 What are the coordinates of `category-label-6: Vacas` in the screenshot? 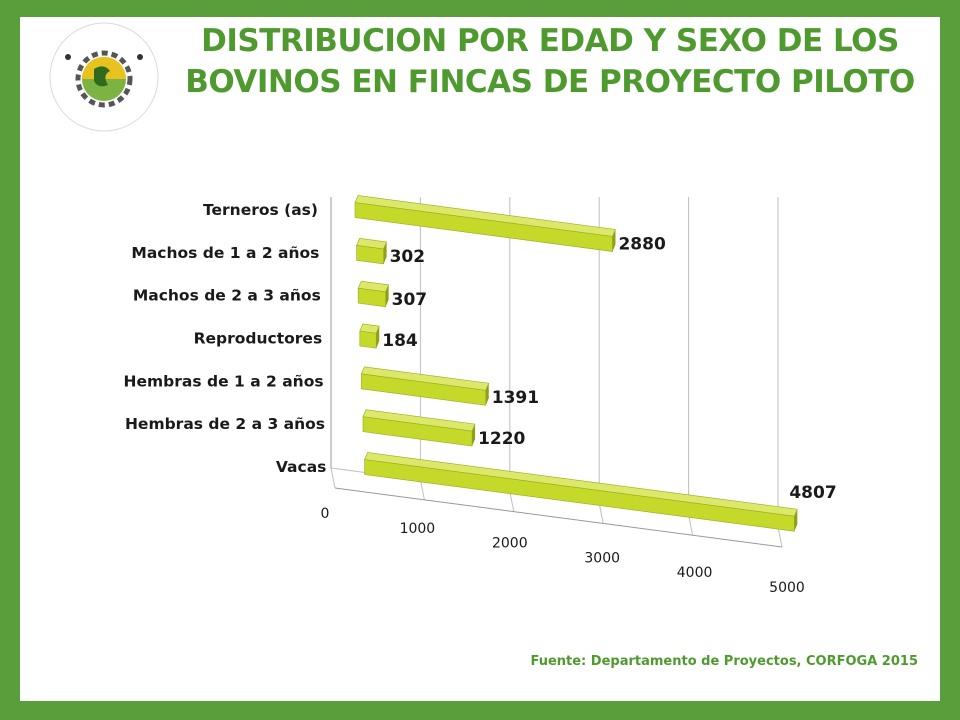 It's located at (301, 467).